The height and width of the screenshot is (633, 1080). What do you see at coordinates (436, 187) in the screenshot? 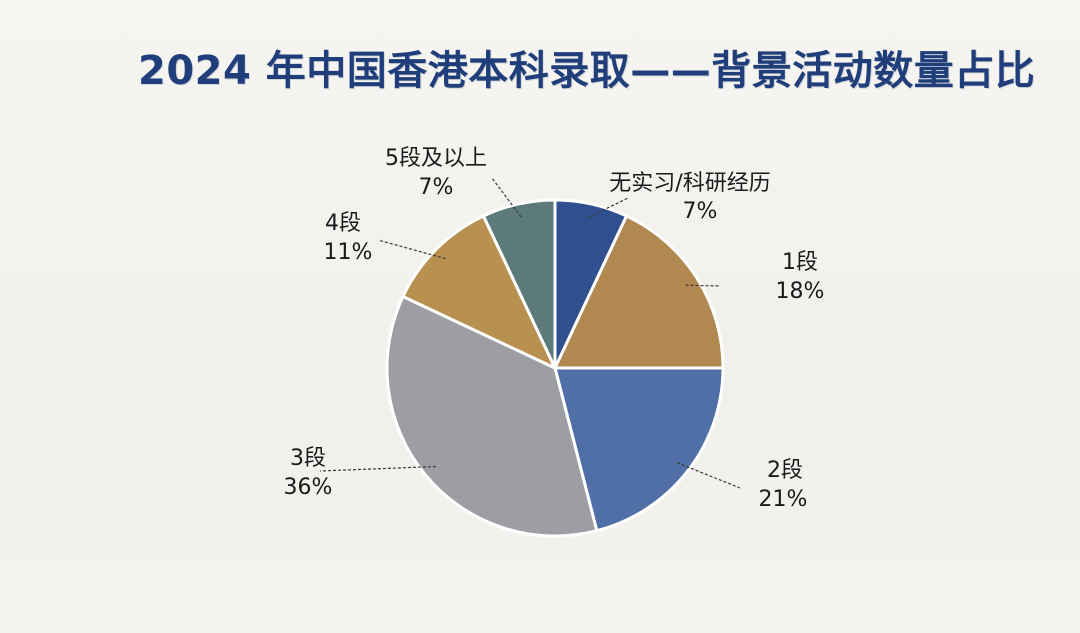
I see `slice-value-5: 7%` at bounding box center [436, 187].